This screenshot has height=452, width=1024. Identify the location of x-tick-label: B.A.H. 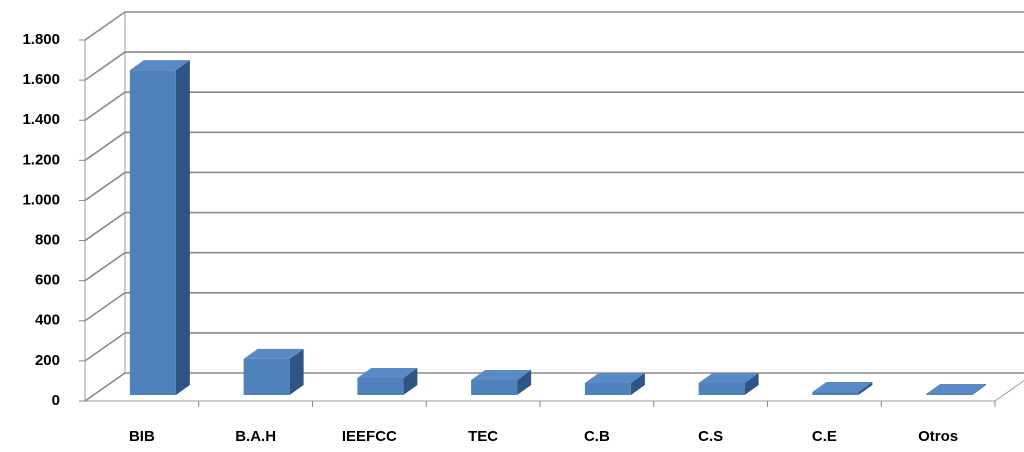
(255, 436).